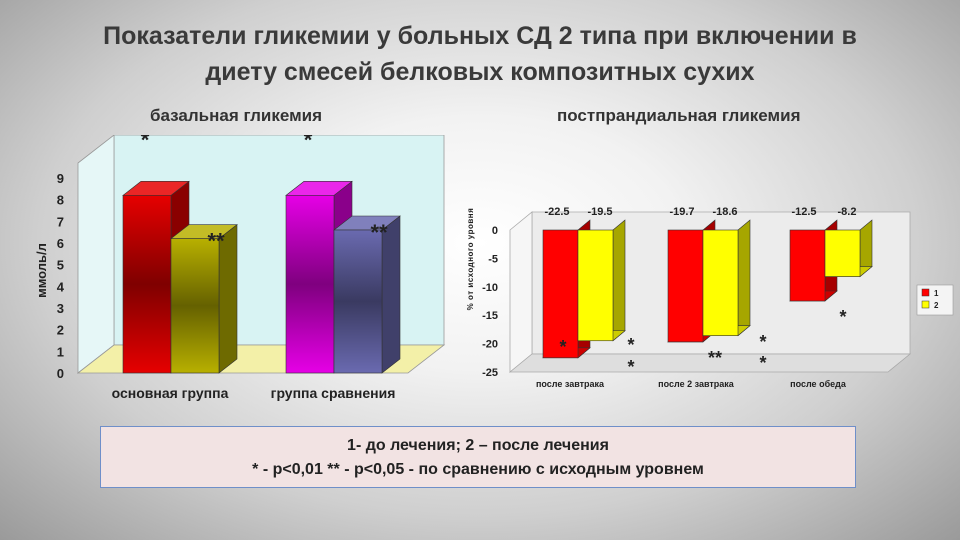 The image size is (960, 540). I want to click on y-tick-label: -10, so click(490, 288).